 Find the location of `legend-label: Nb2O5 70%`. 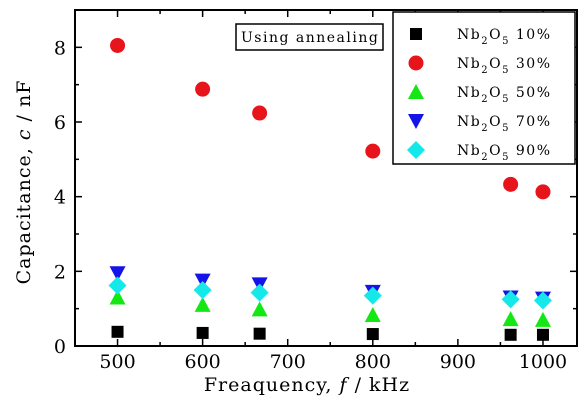

legend-label: Nb2O5 70% is located at coordinates (504, 124).